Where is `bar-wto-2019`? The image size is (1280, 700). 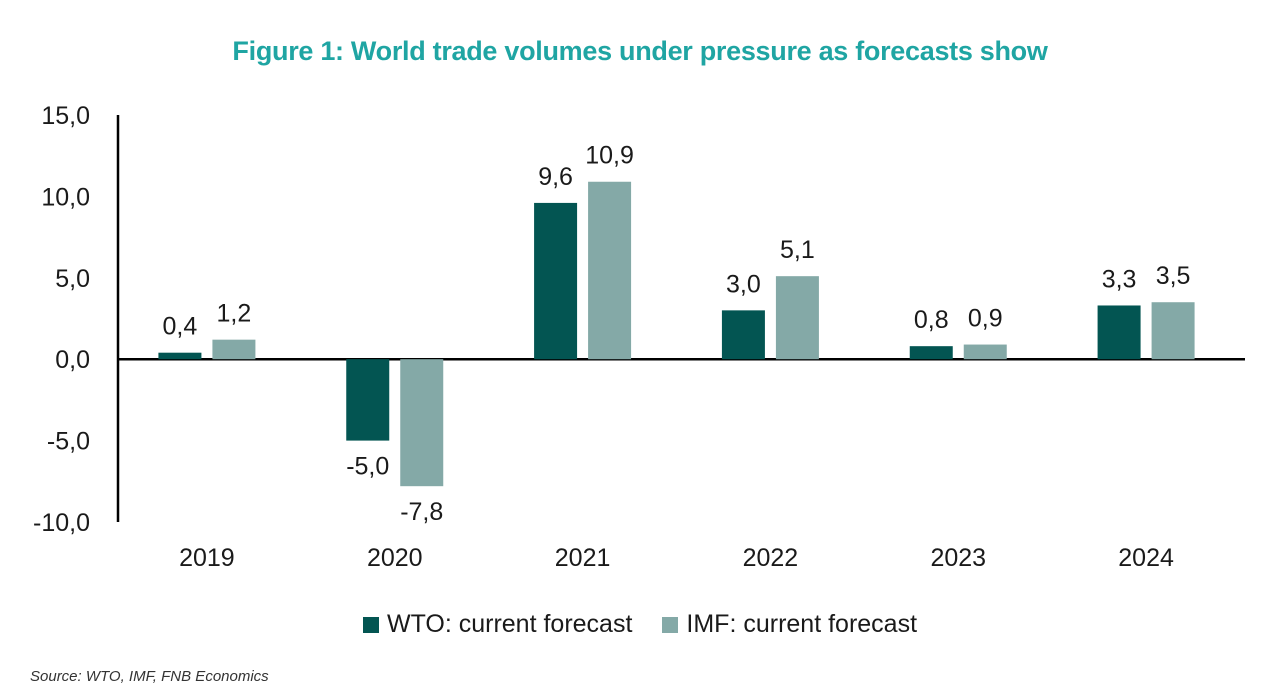
bar-wto-2019 is located at coordinates (180, 356).